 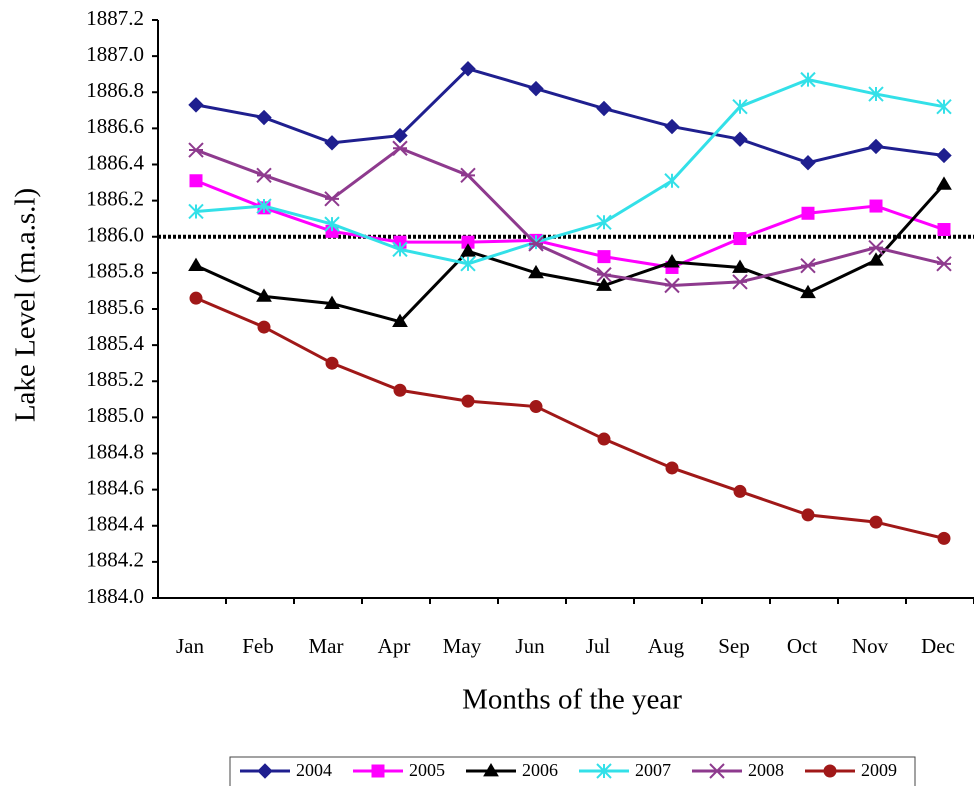 I want to click on x-tick-label: May, so click(x=462, y=646).